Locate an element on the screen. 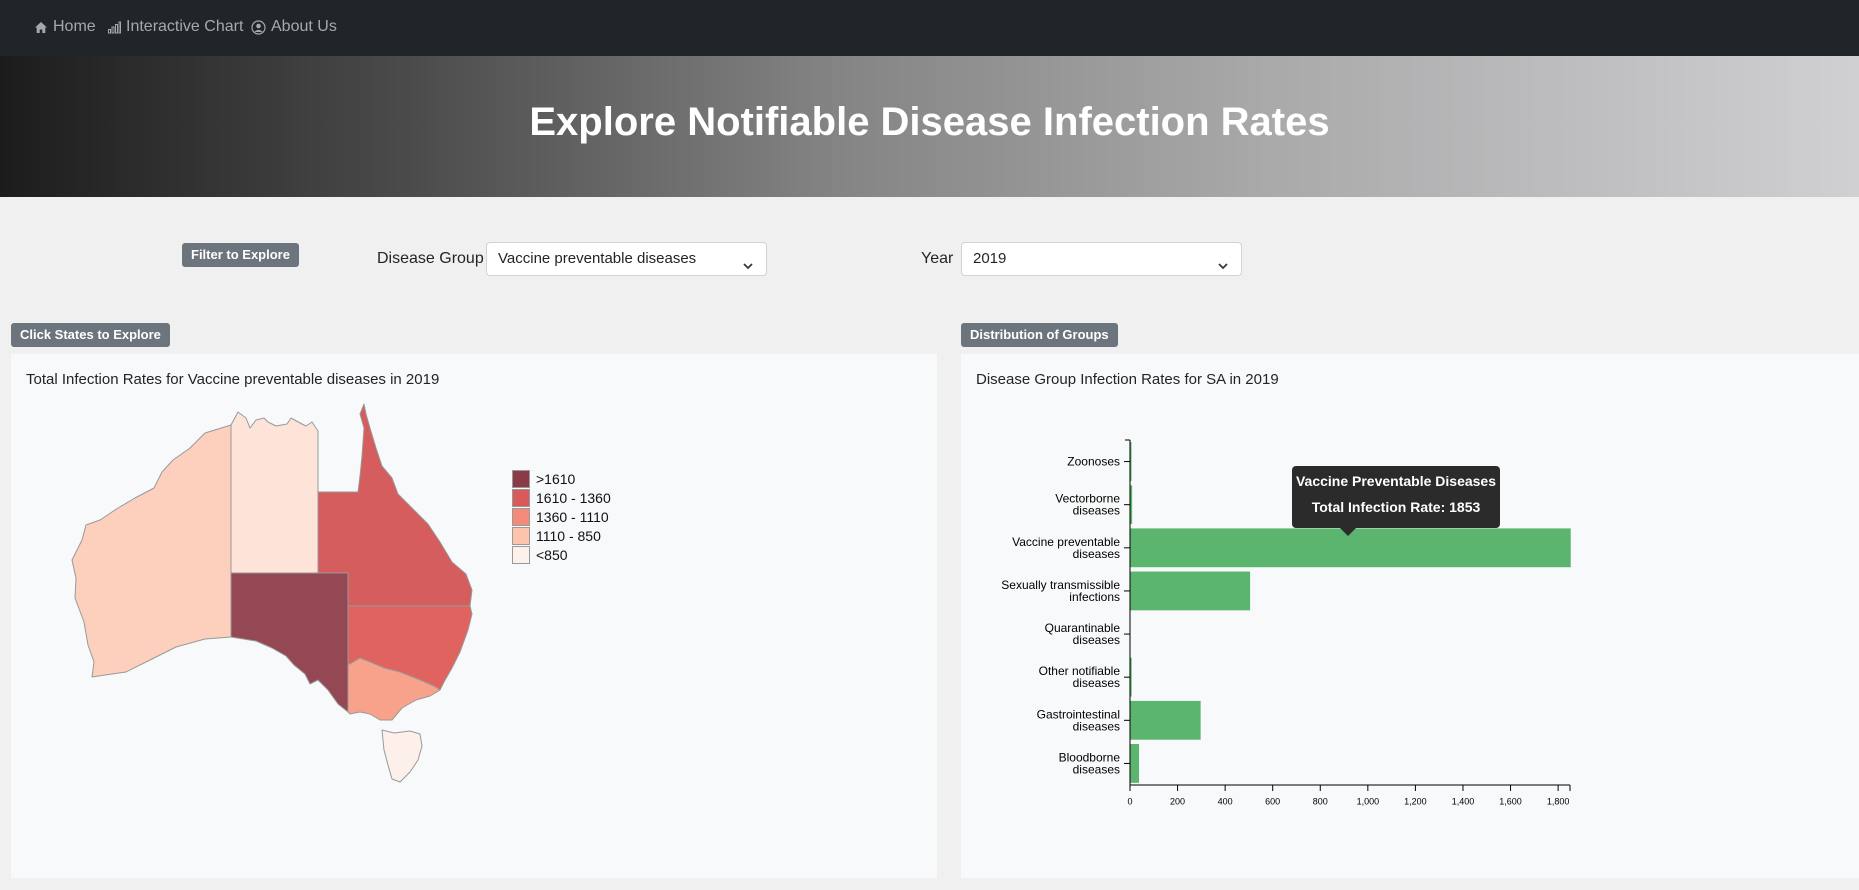  x-tick-label: 1,400 is located at coordinates (1463, 801).